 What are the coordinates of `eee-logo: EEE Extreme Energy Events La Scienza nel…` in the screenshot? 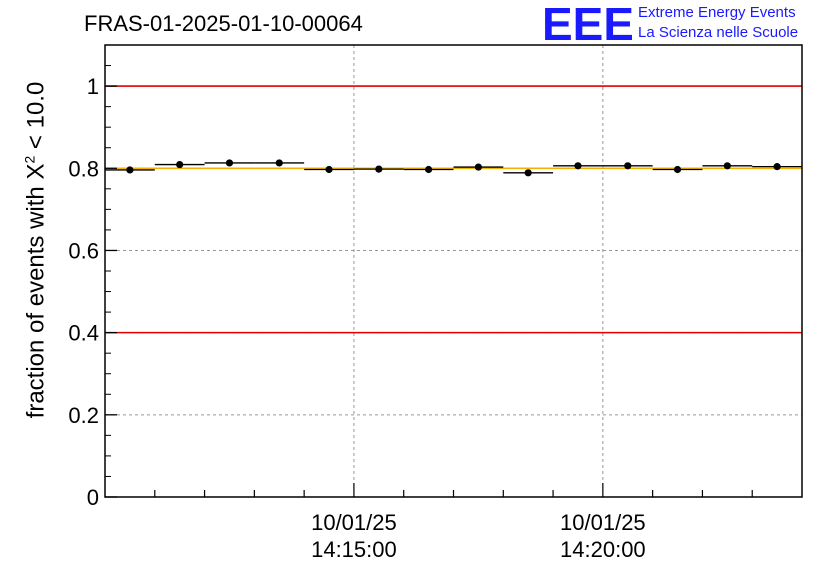 It's located at (669, 23).